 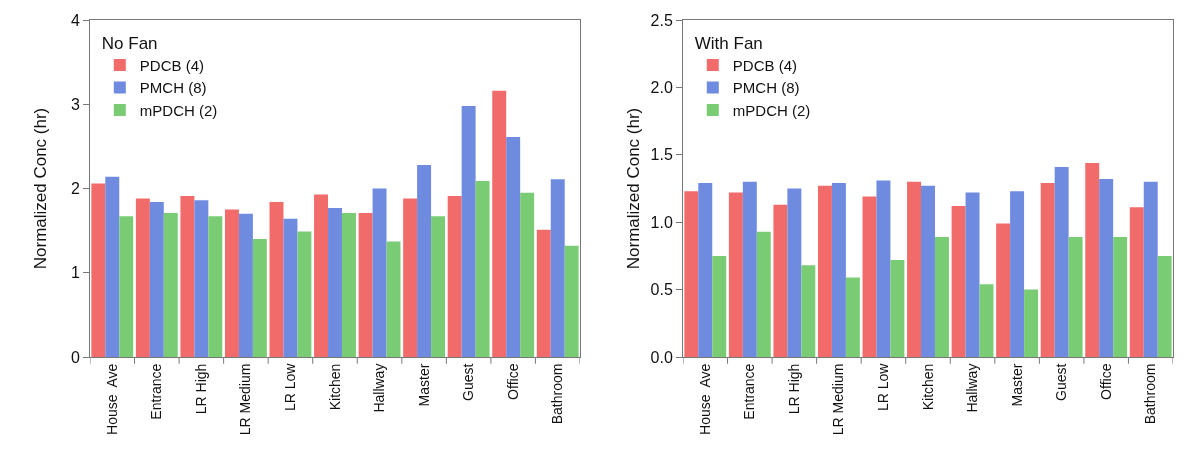 What do you see at coordinates (75, 189) in the screenshot?
I see `y-tick-label: 2` at bounding box center [75, 189].